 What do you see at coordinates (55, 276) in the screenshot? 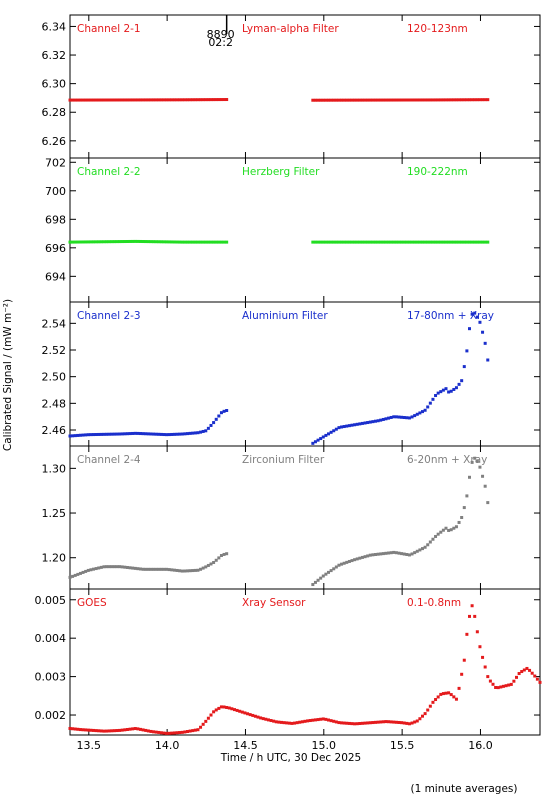
I see `y-tick-label: 694` at bounding box center [55, 276].